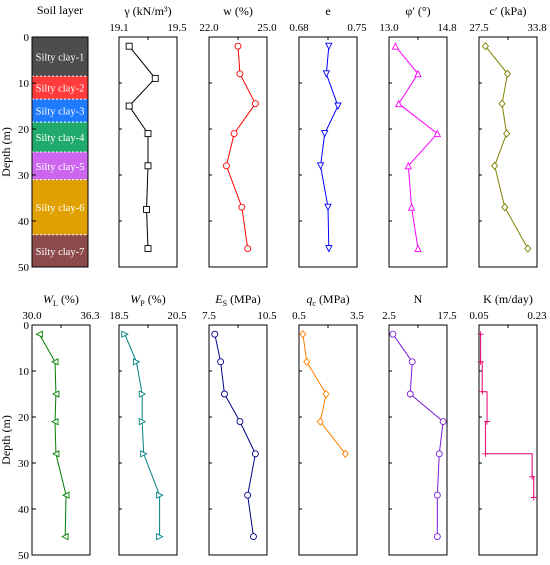 This screenshot has width=550, height=565. I want to click on soil-layer-label: Silty clay-5, so click(60, 167).